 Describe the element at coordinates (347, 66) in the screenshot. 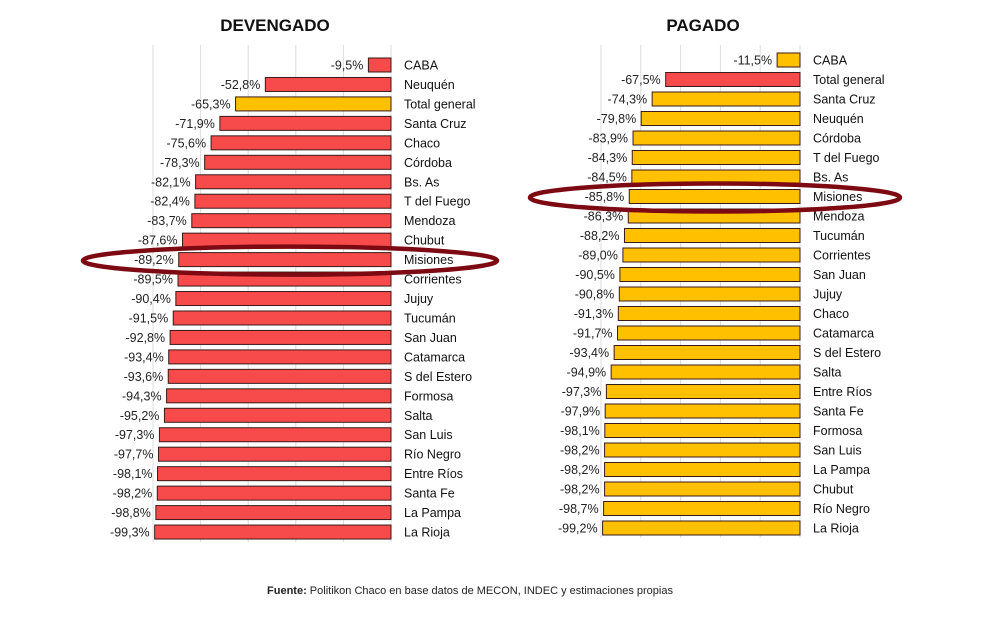

I see `data-label: -9,5%` at that location.